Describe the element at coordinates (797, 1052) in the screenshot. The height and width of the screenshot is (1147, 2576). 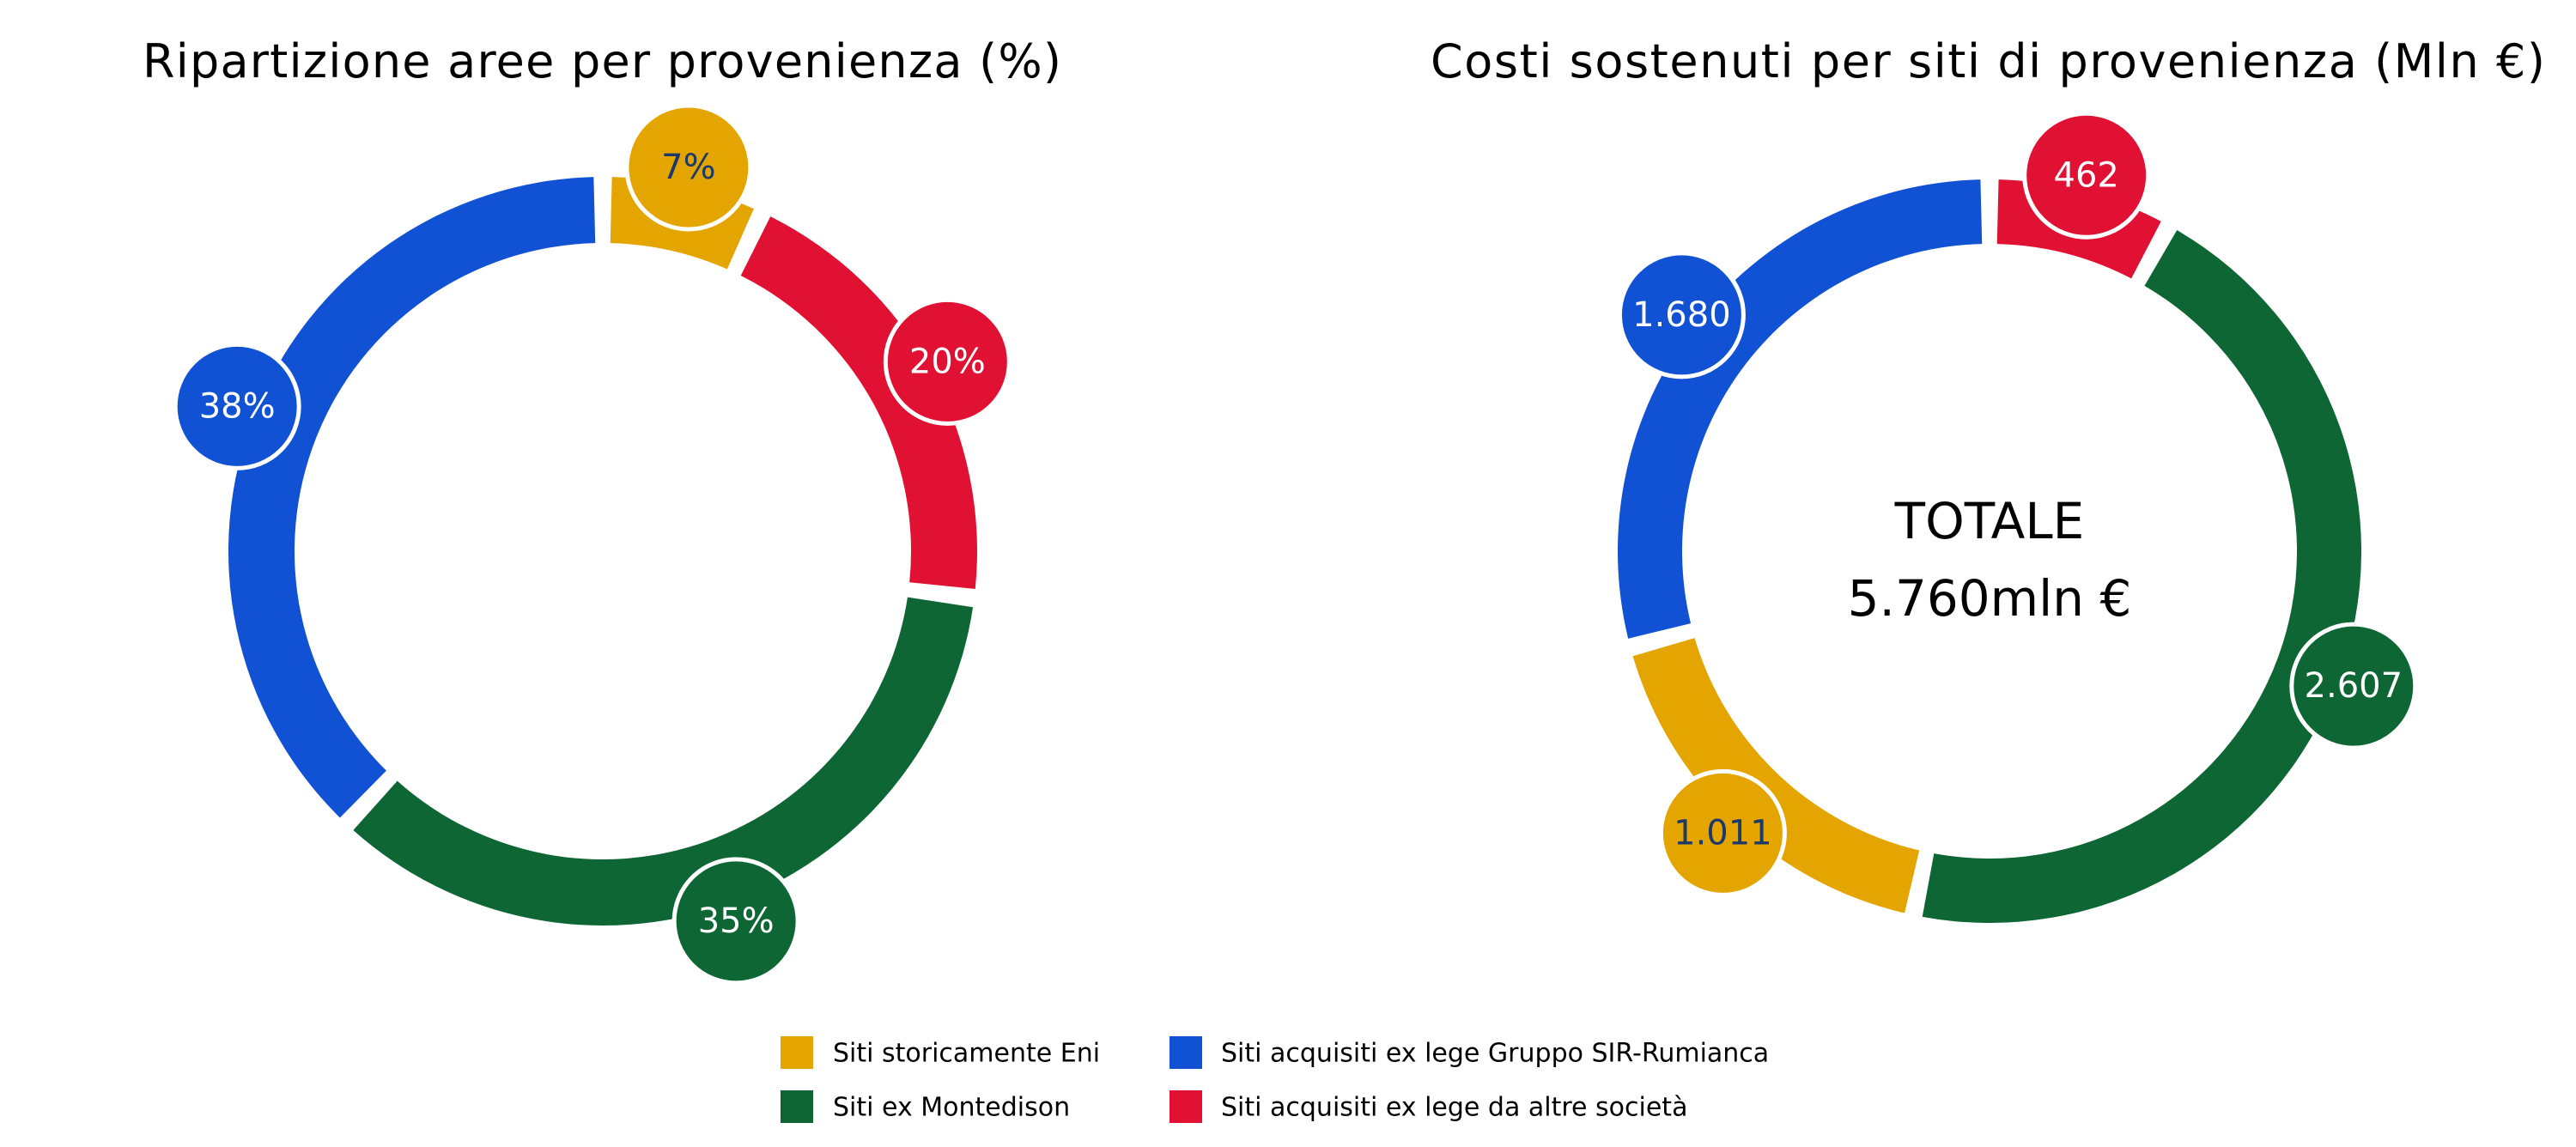
I see `legend-swatch-eni` at that location.